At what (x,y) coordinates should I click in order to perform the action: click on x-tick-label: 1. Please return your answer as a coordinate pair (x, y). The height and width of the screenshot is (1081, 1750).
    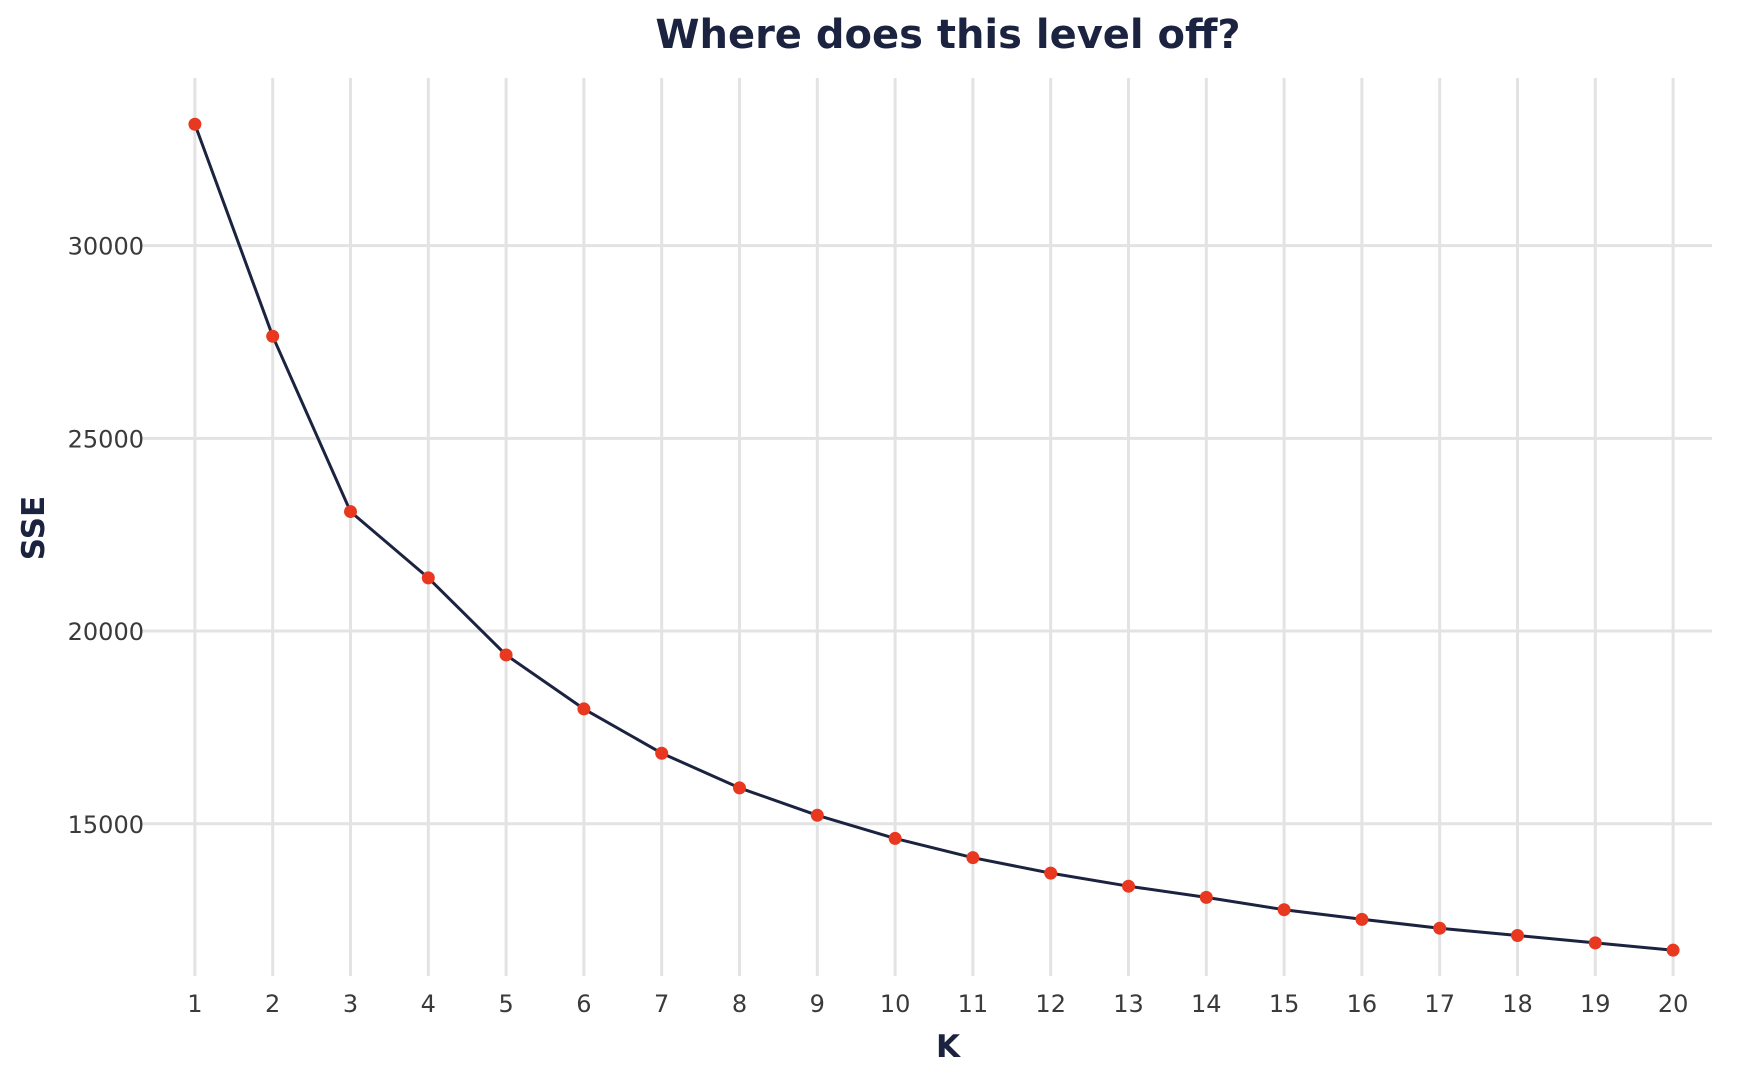
    Looking at the image, I should click on (194, 1004).